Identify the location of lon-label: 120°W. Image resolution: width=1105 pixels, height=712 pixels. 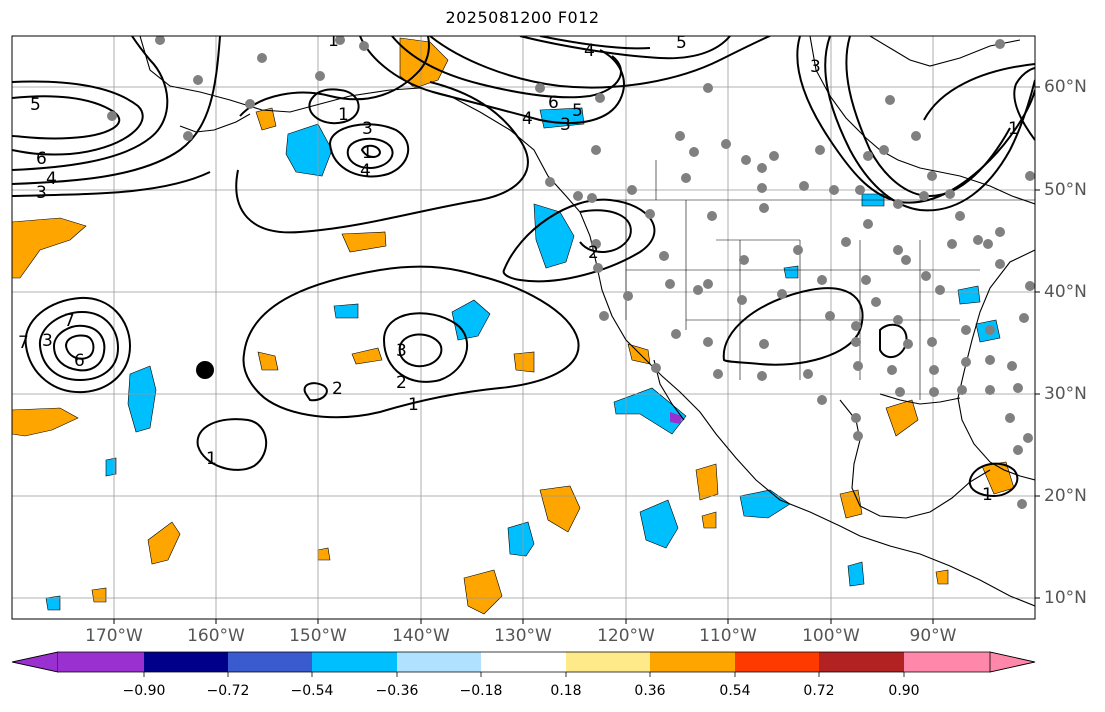
(626, 636).